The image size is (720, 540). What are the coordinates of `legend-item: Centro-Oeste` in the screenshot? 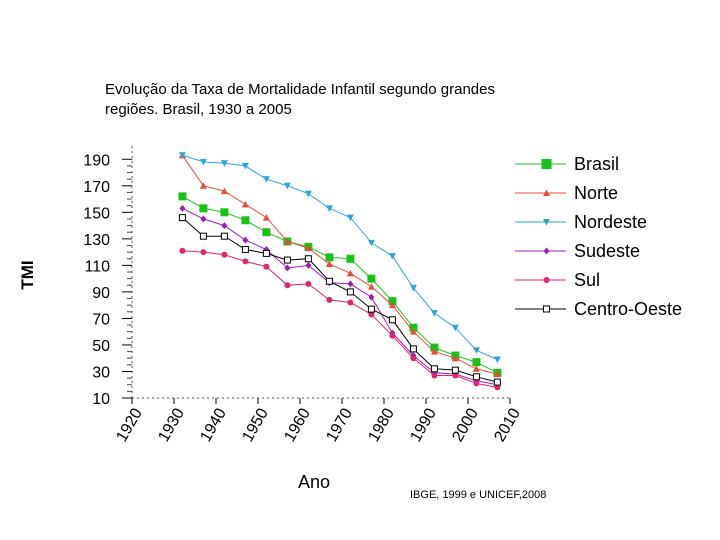 It's located at (598, 309).